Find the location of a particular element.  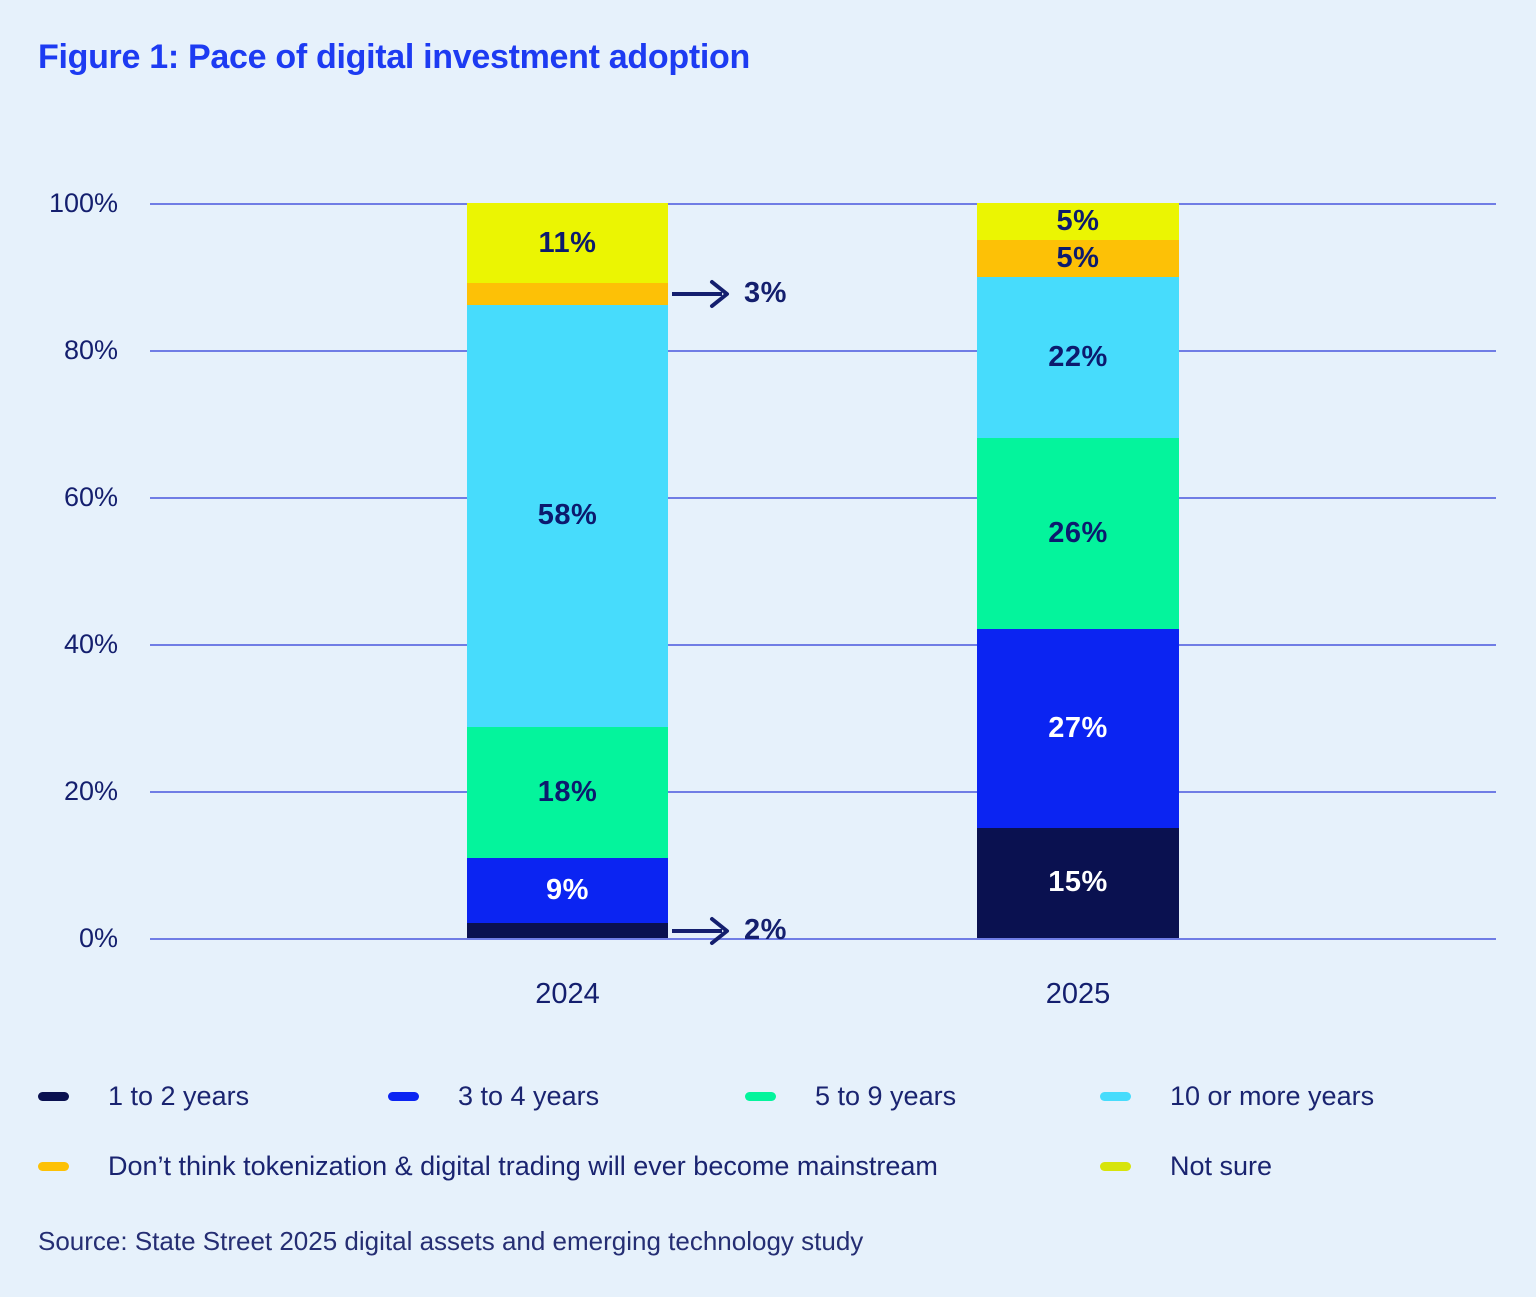

y-axis-tick: 40% is located at coordinates (90, 644).